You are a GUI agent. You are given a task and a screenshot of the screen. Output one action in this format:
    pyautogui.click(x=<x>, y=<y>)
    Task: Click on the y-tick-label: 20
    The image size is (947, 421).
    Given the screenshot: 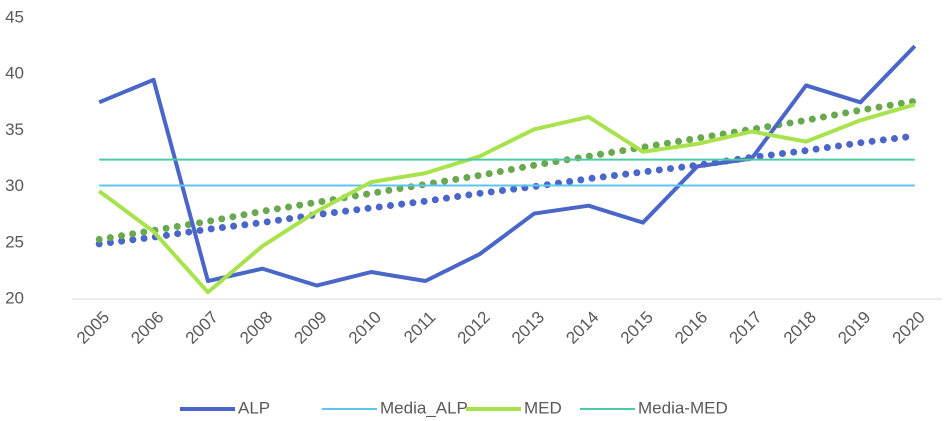 What is the action you would take?
    pyautogui.click(x=14, y=297)
    